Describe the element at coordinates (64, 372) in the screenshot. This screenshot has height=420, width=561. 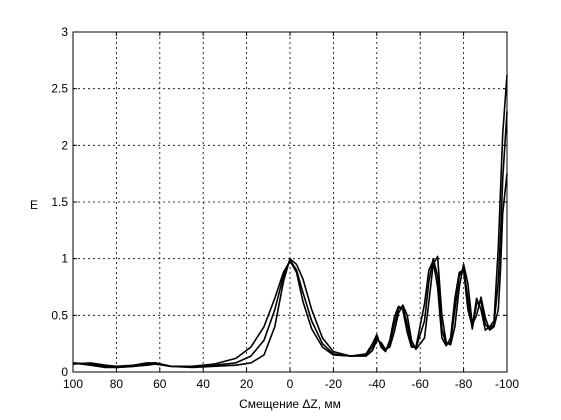
I see `y-tick-label: 0` at that location.